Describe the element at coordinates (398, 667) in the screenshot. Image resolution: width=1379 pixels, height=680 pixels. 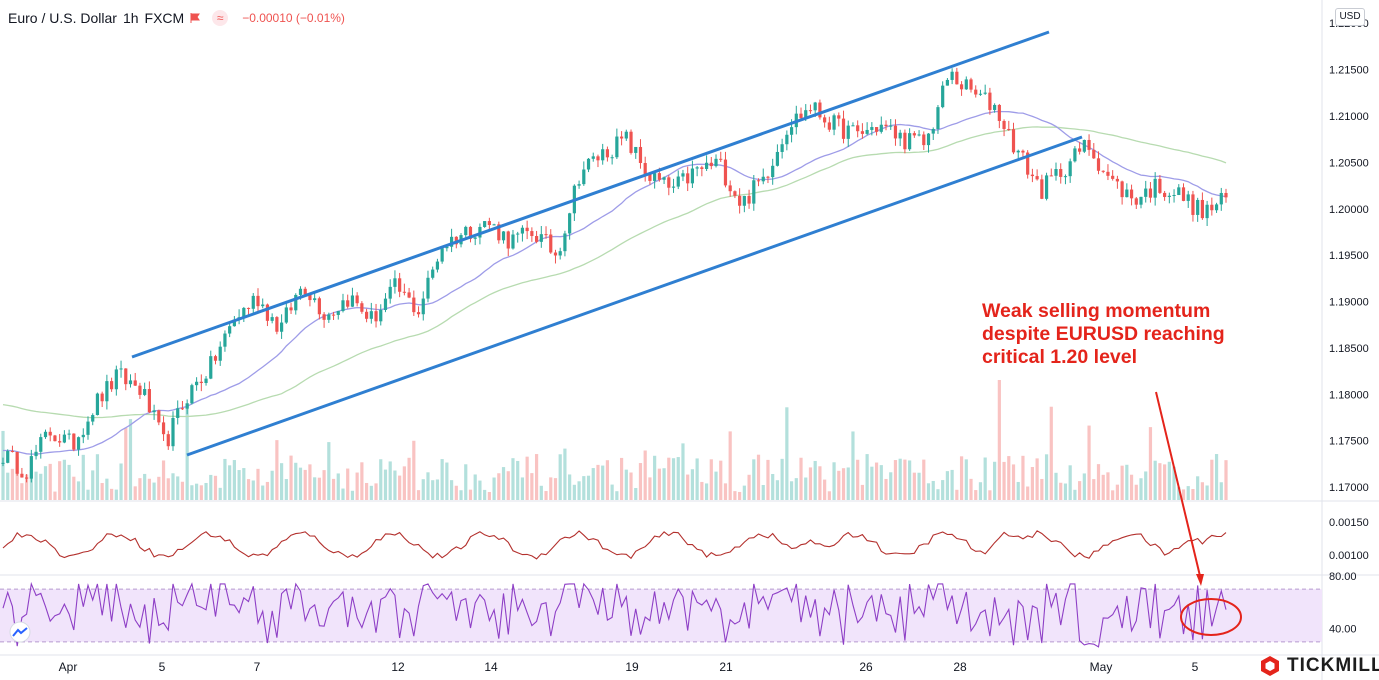
I see `time-tick-label: 12` at that location.